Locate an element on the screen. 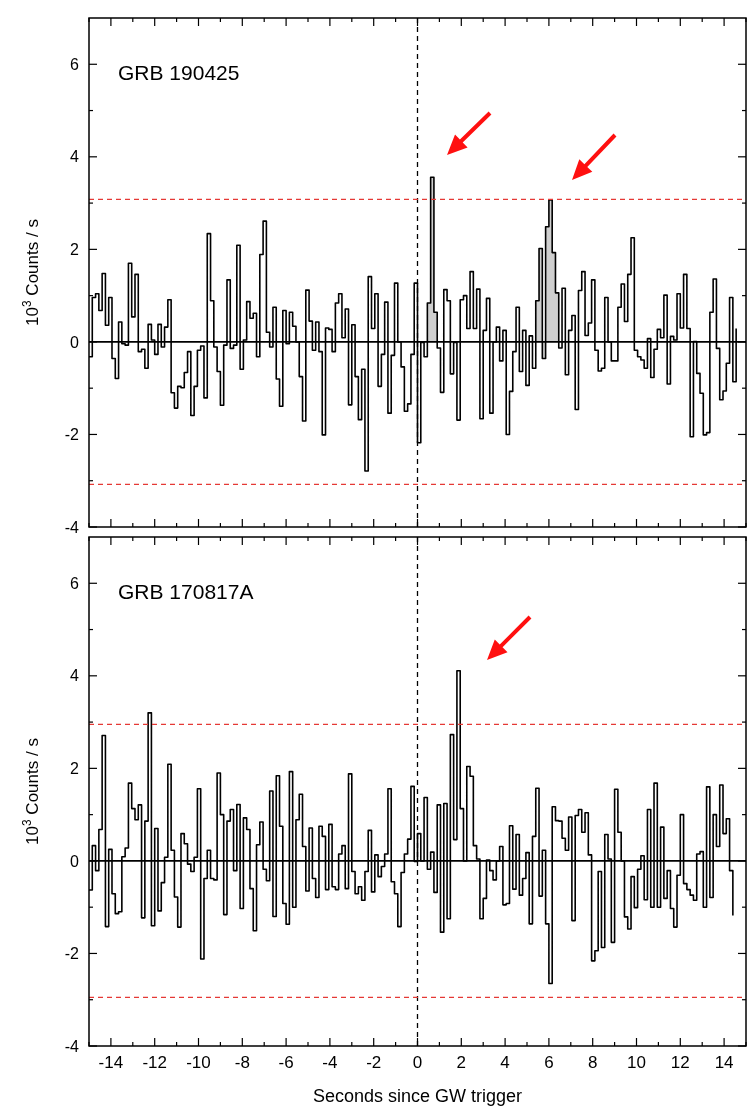  x-tick-label: -4 is located at coordinates (330, 1062).